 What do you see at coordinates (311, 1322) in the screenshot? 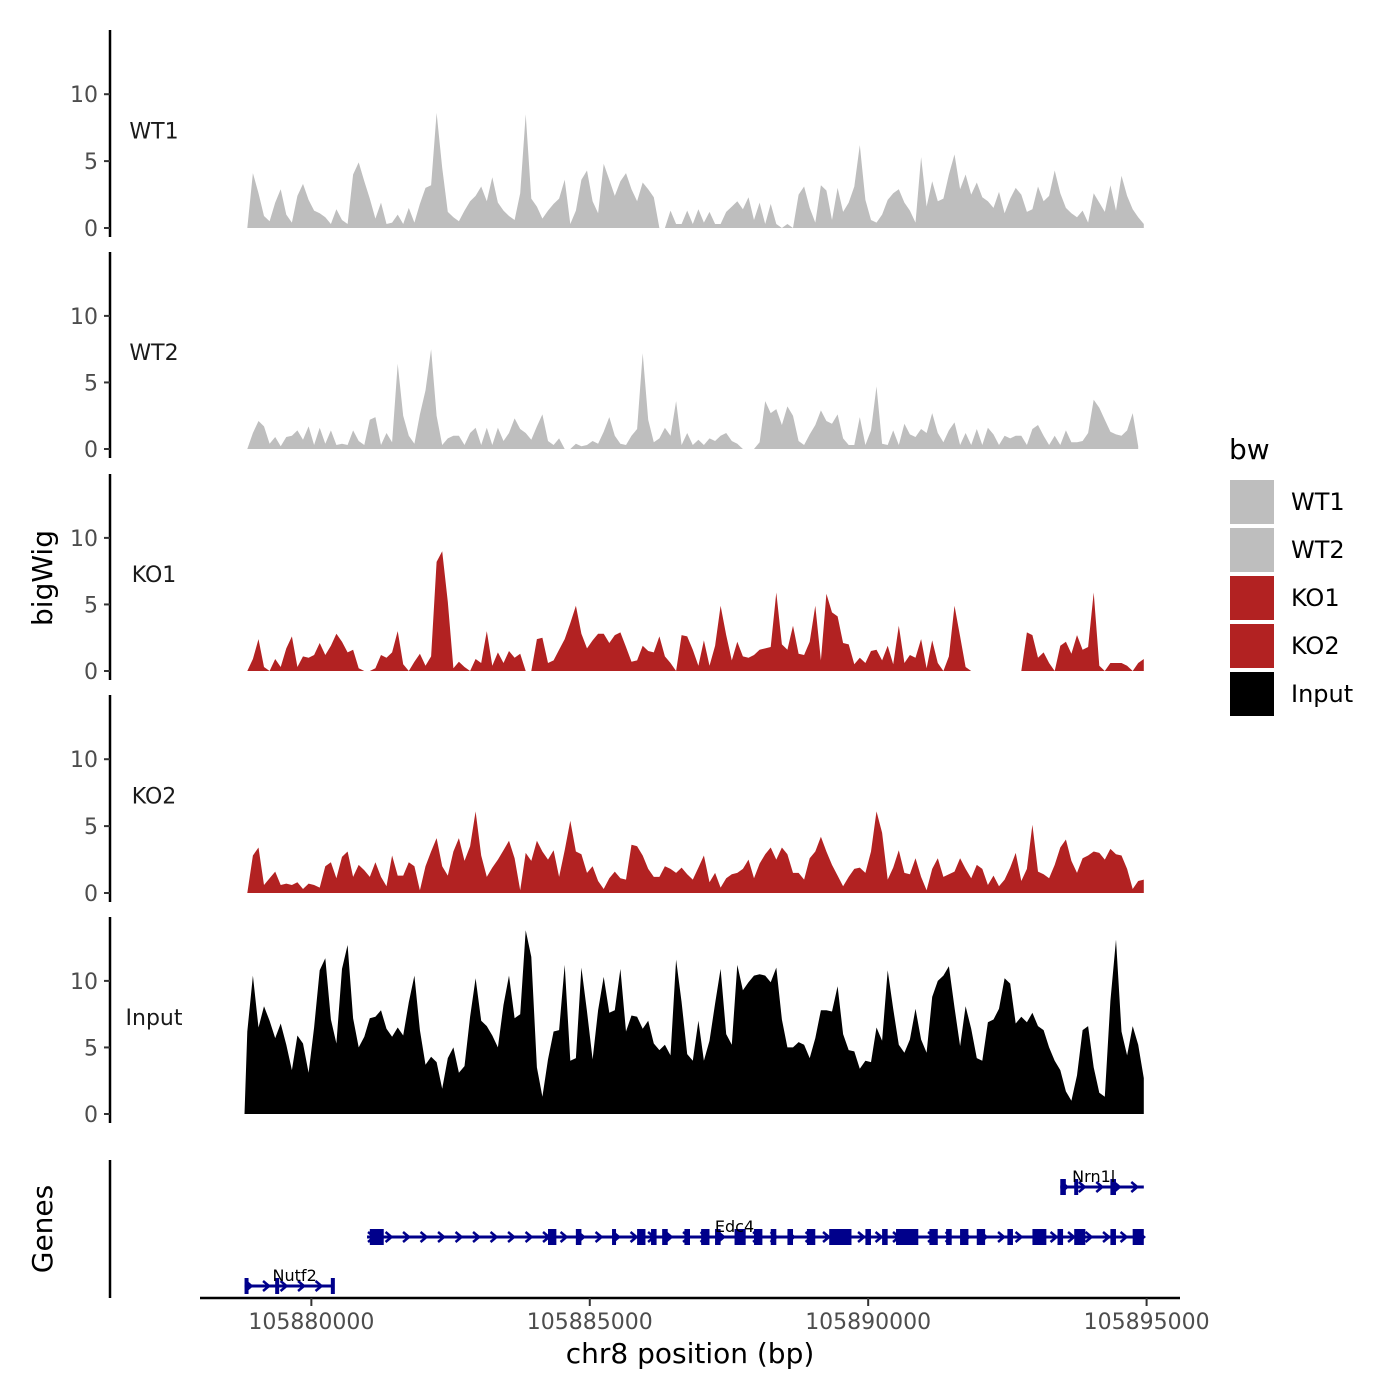
I see `x-tick-label: 105880000` at bounding box center [311, 1322].